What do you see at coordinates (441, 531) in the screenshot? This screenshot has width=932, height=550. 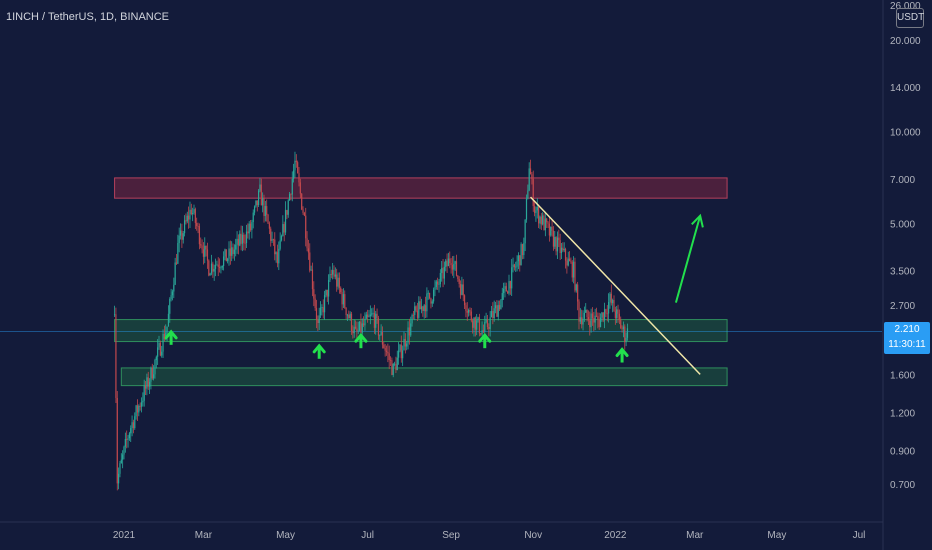 I see `time-axis: 2021 Mar May Jul Sep Nov 2022 Mar May Jul` at bounding box center [441, 531].